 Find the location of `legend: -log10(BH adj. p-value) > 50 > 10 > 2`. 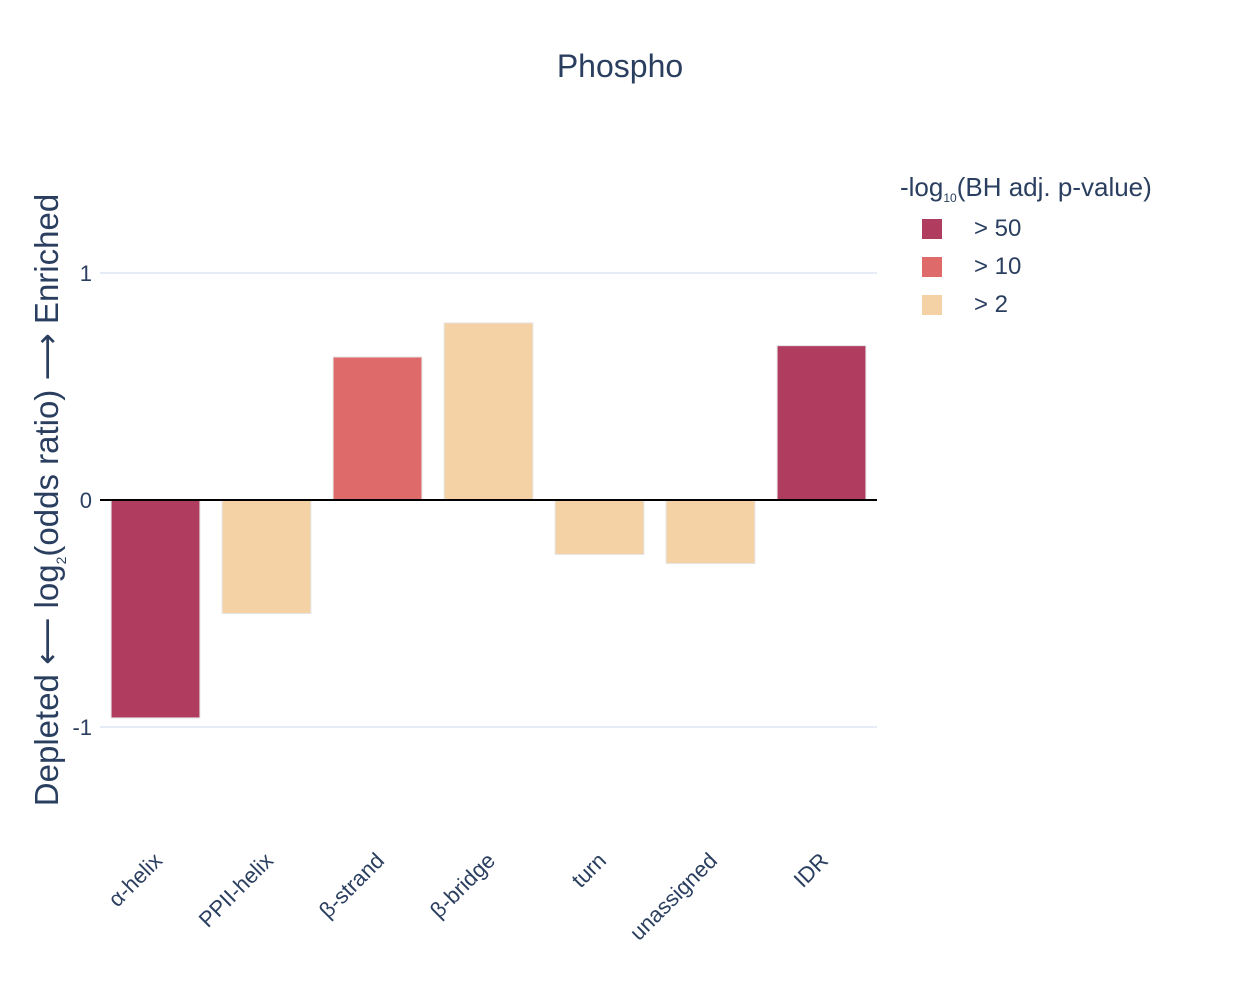

legend: -log10(BH adj. p-value) > 50 > 10 > 2 is located at coordinates (1026, 245).